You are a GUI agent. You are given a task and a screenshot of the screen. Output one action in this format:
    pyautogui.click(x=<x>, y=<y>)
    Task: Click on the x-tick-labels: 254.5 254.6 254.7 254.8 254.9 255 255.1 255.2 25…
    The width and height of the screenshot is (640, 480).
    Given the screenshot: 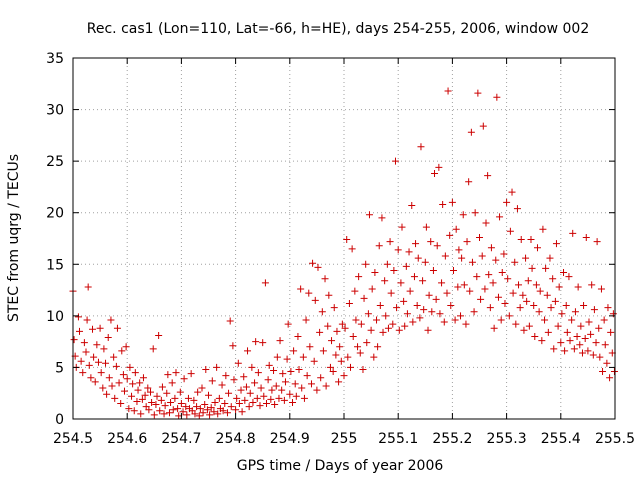 What is the action you would take?
    pyautogui.click(x=344, y=439)
    